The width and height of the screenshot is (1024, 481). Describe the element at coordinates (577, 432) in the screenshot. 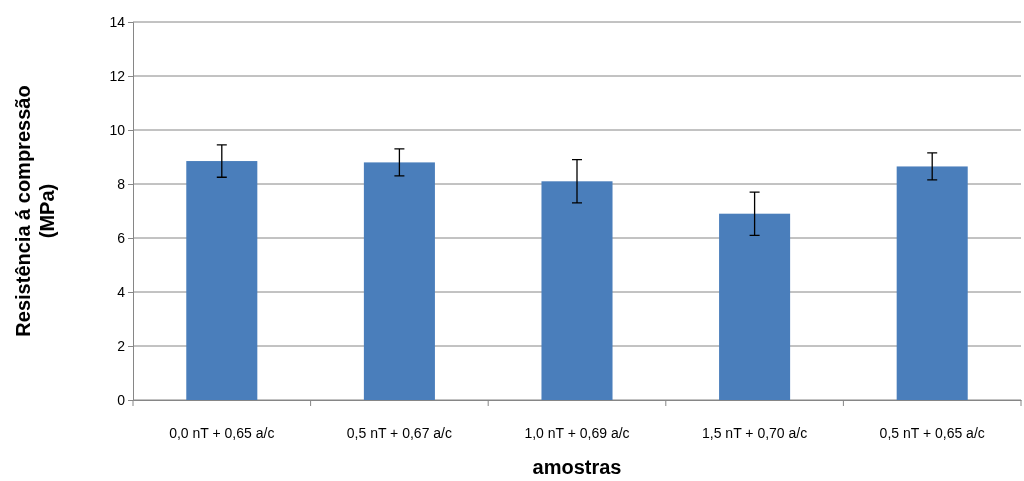

I see `x-tick-label: 1,0 nT + 0,69 a/c` at that location.